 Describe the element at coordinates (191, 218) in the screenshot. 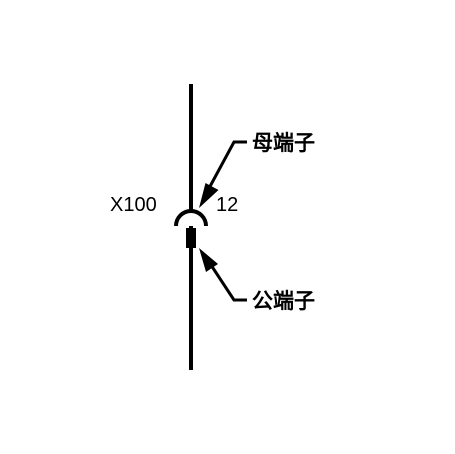

I see `female-terminal-symbol` at that location.